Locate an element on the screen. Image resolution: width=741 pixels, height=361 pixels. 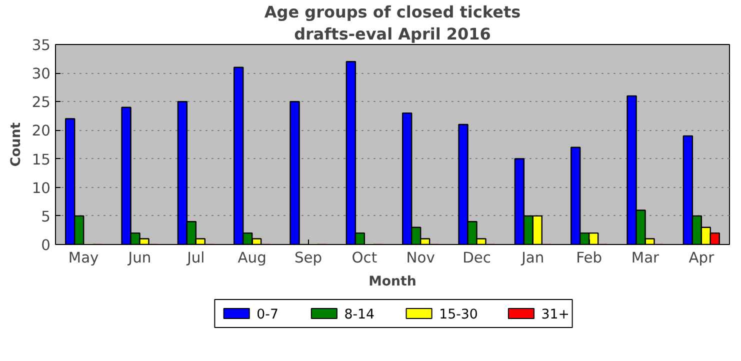
y-tick-label: 0 is located at coordinates (46, 245).